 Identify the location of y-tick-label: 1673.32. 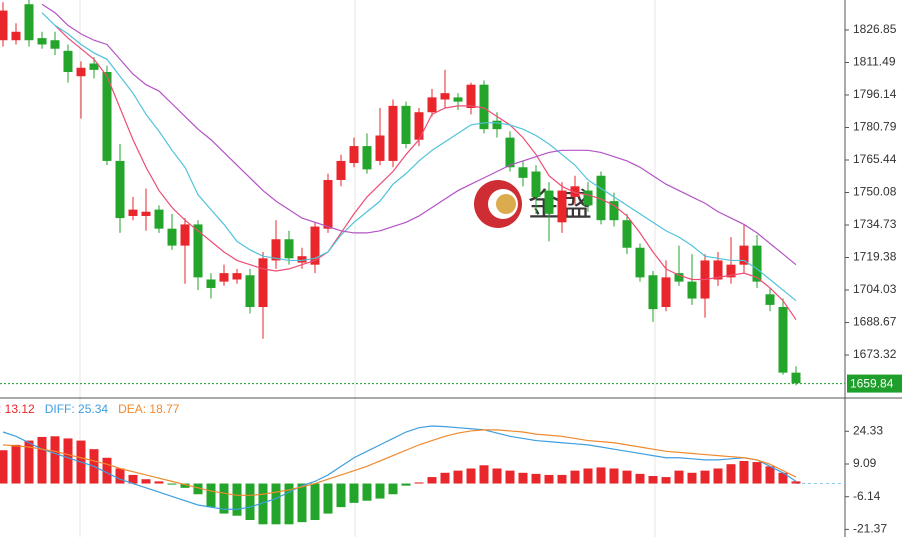
(875, 354).